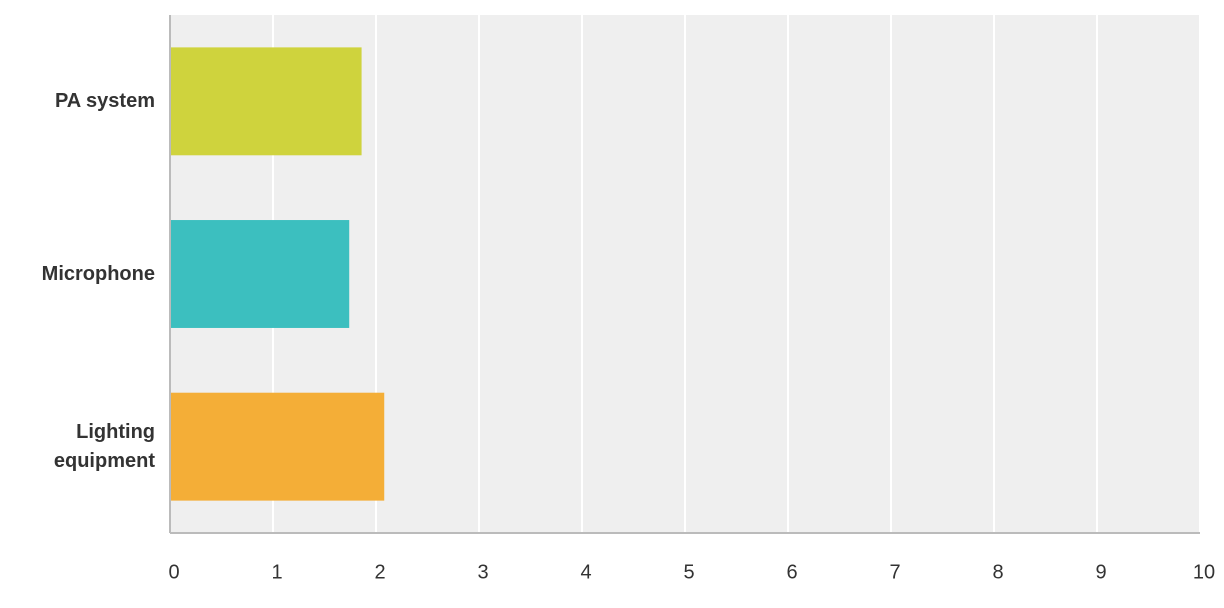 This screenshot has width=1224, height=608. What do you see at coordinates (482, 572) in the screenshot?
I see `x-tick-label: 3` at bounding box center [482, 572].